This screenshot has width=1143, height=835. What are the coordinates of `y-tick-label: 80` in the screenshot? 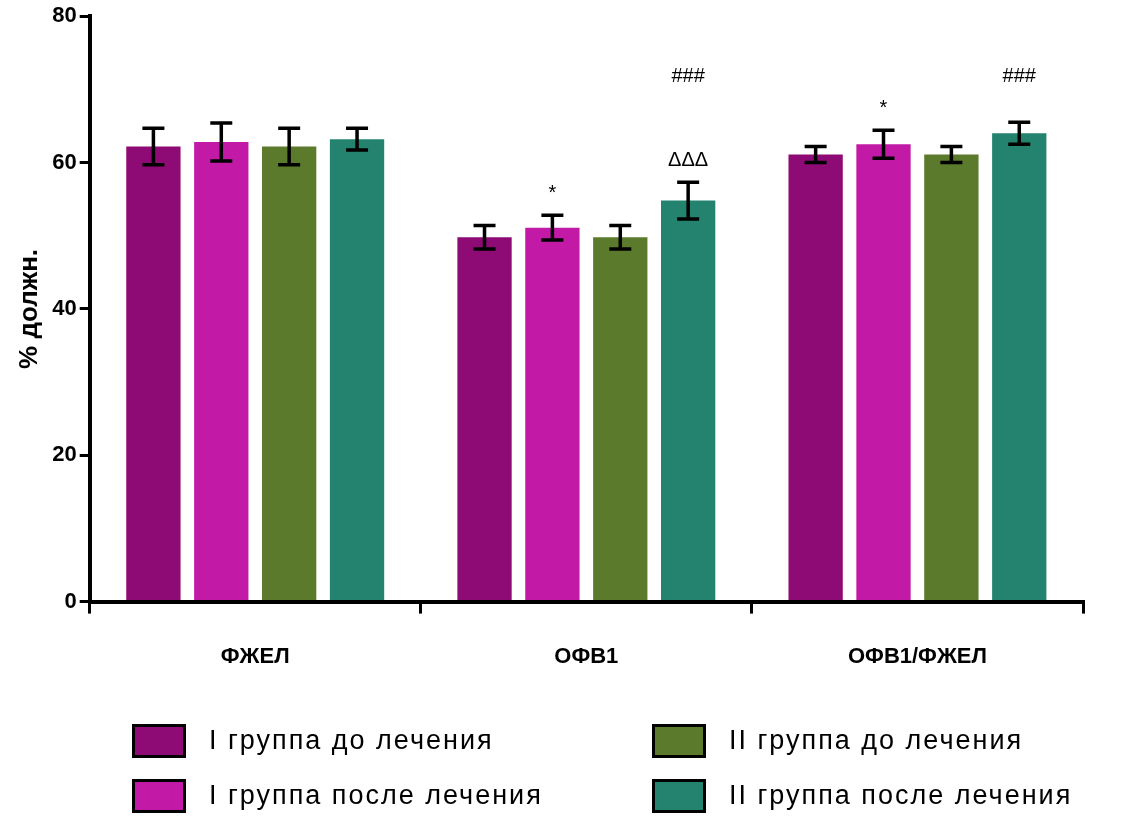 It's located at (64, 15).